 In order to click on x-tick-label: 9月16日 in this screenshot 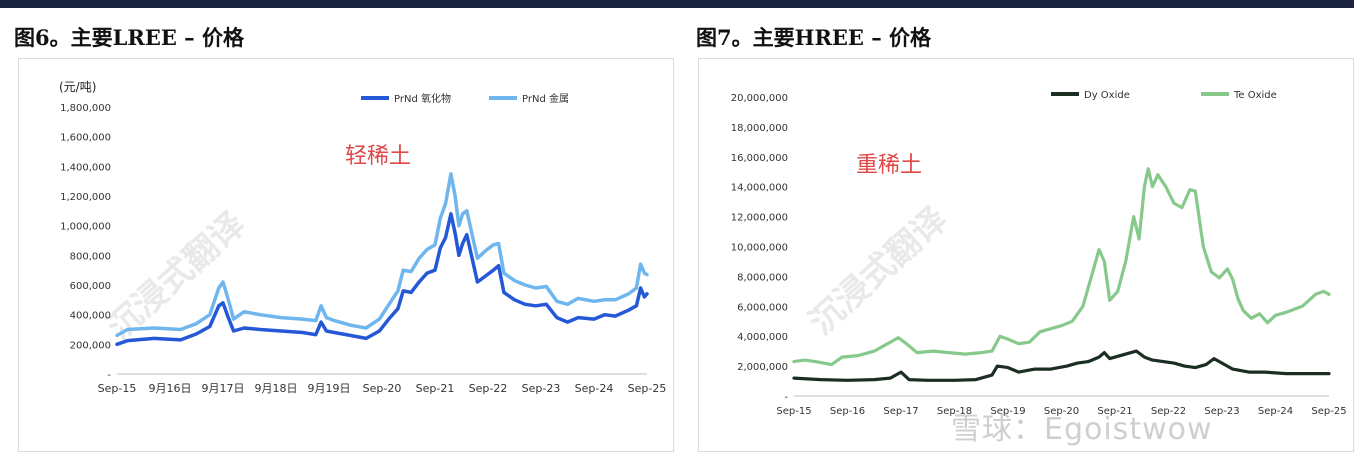, I will do `click(170, 388)`.